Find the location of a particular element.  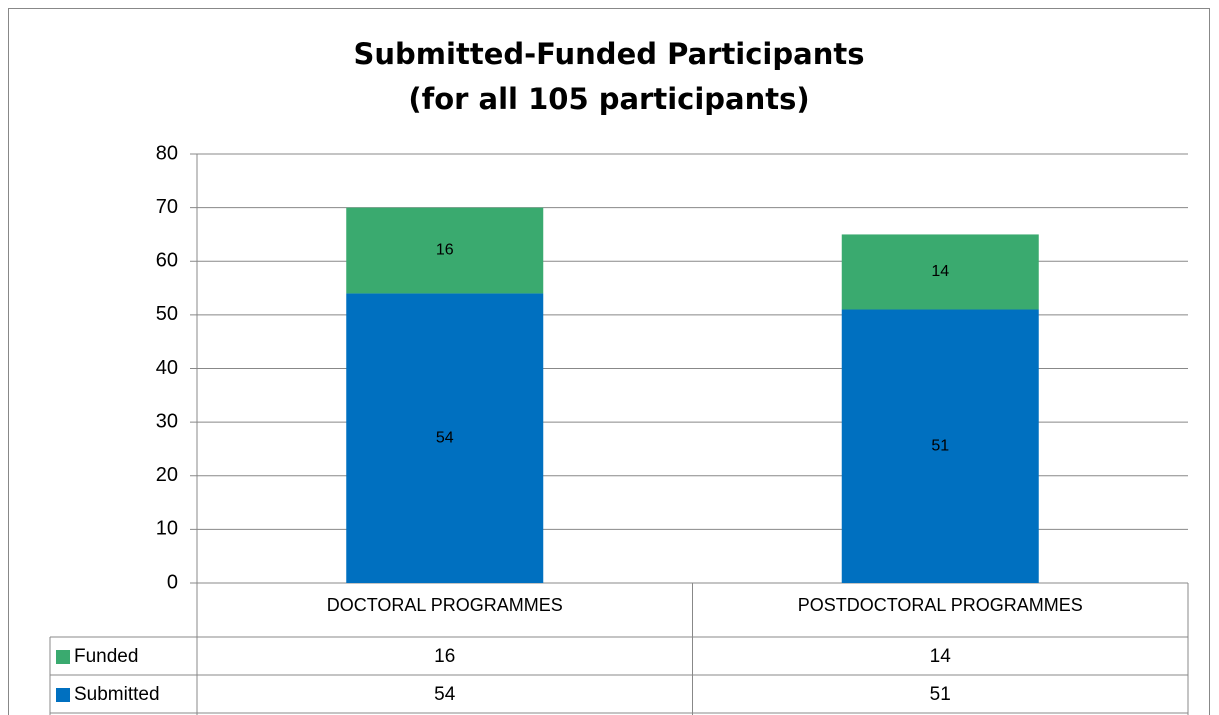

y-tick-label: 40 is located at coordinates (167, 368).